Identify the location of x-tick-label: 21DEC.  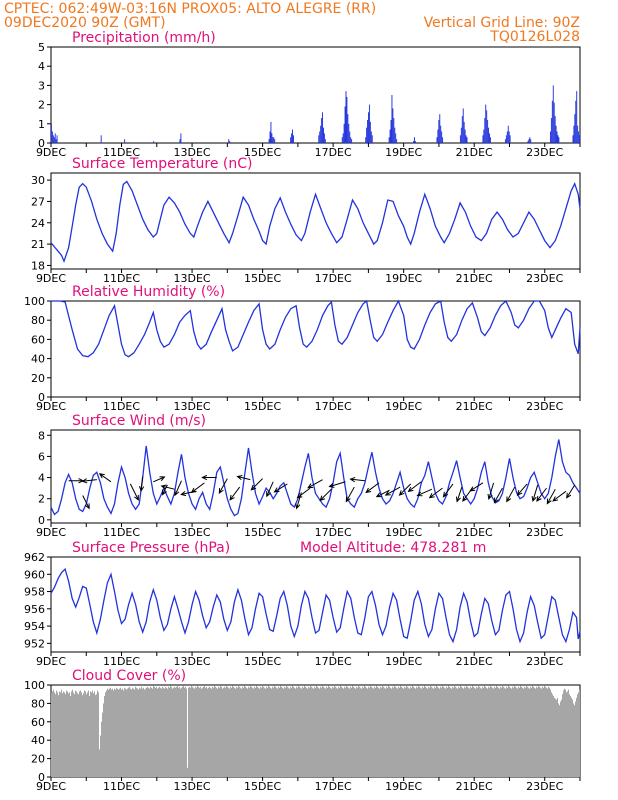
(474, 532).